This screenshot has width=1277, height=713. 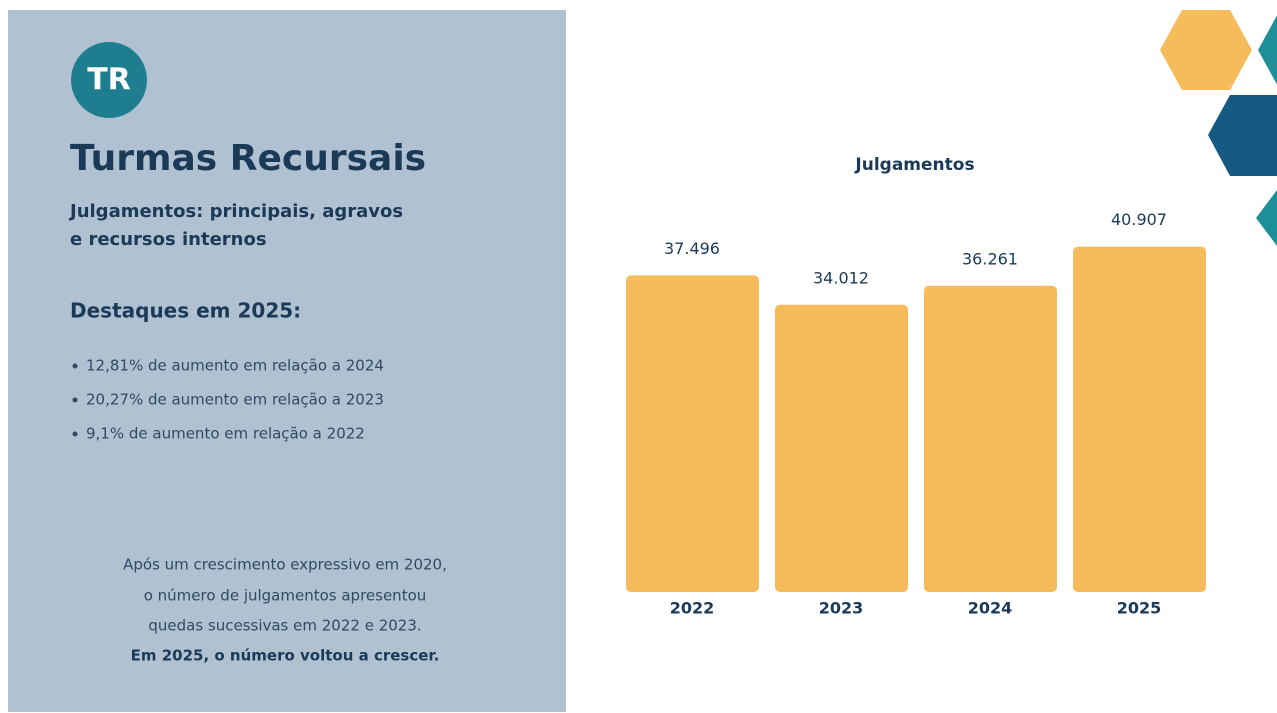 I want to click on highlight: 20,27% de aumento em relação a 2023, so click(x=235, y=400).